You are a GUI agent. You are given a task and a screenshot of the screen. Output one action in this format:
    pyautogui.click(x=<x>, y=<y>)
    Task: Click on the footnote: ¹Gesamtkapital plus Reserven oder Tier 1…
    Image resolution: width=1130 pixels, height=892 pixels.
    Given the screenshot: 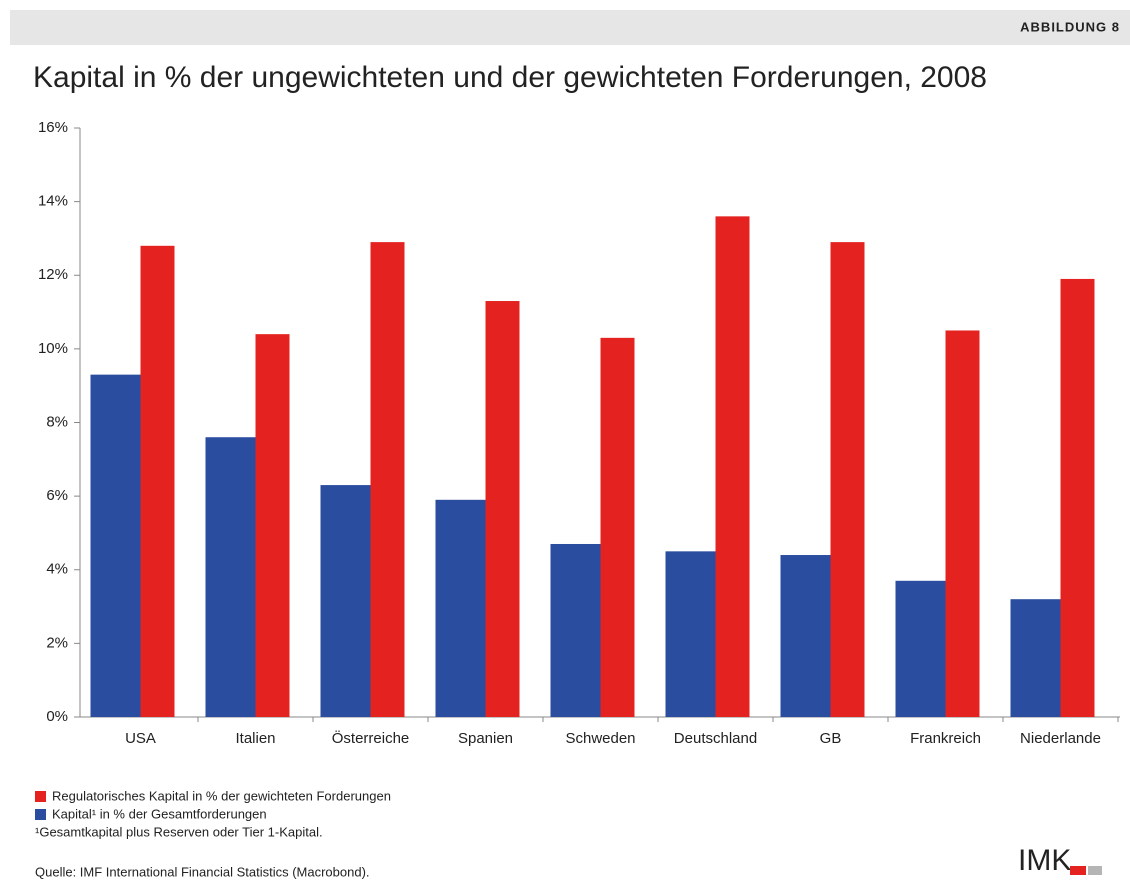 What is the action you would take?
    pyautogui.click(x=179, y=831)
    